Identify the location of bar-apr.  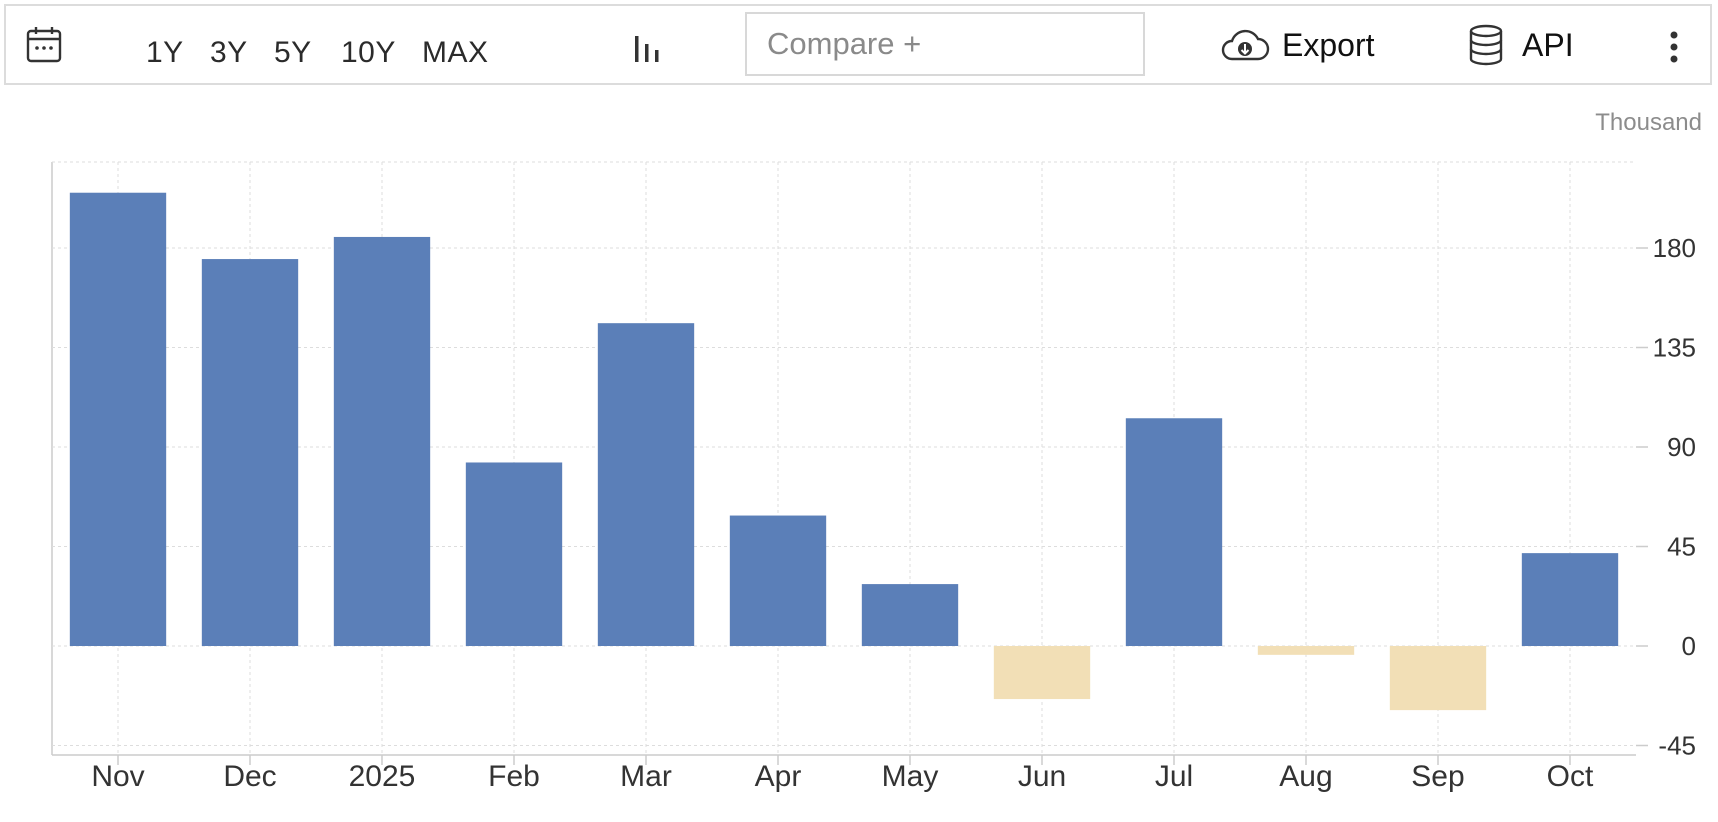
(778, 580).